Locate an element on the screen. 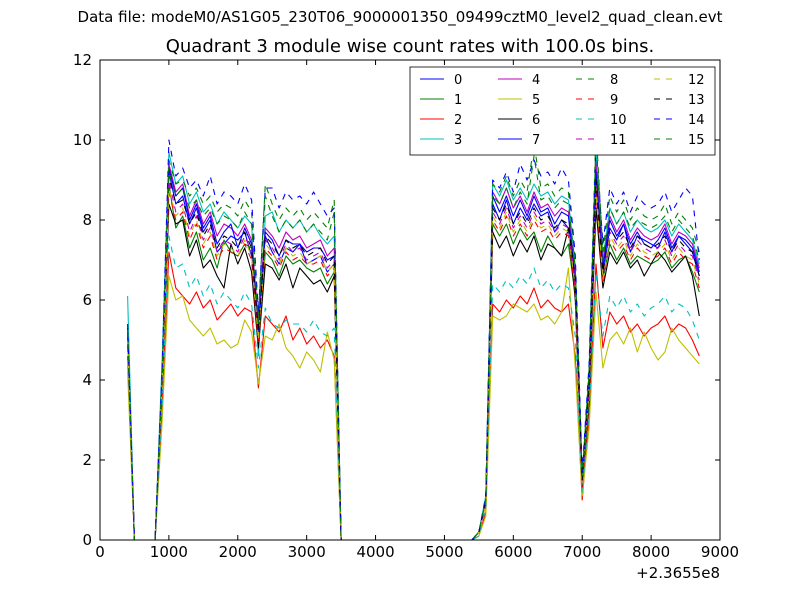 The height and width of the screenshot is (600, 800). legend-label-14: 14 is located at coordinates (696, 120).